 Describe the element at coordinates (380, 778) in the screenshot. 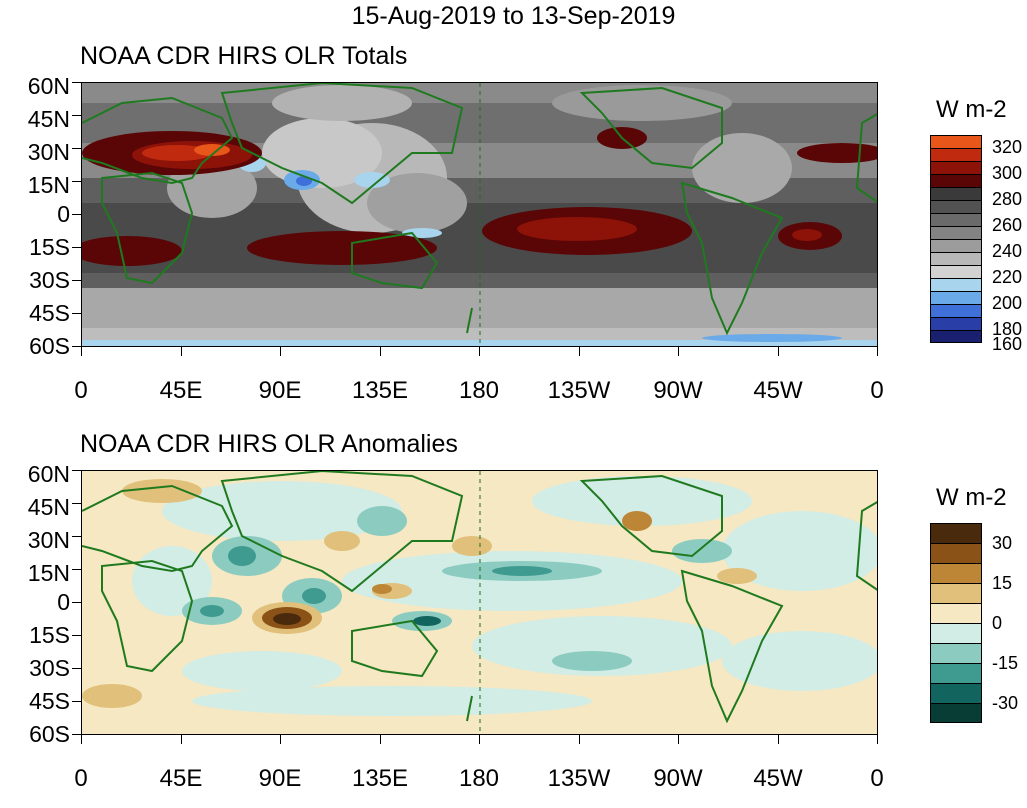

I see `lon-label: 135E` at that location.